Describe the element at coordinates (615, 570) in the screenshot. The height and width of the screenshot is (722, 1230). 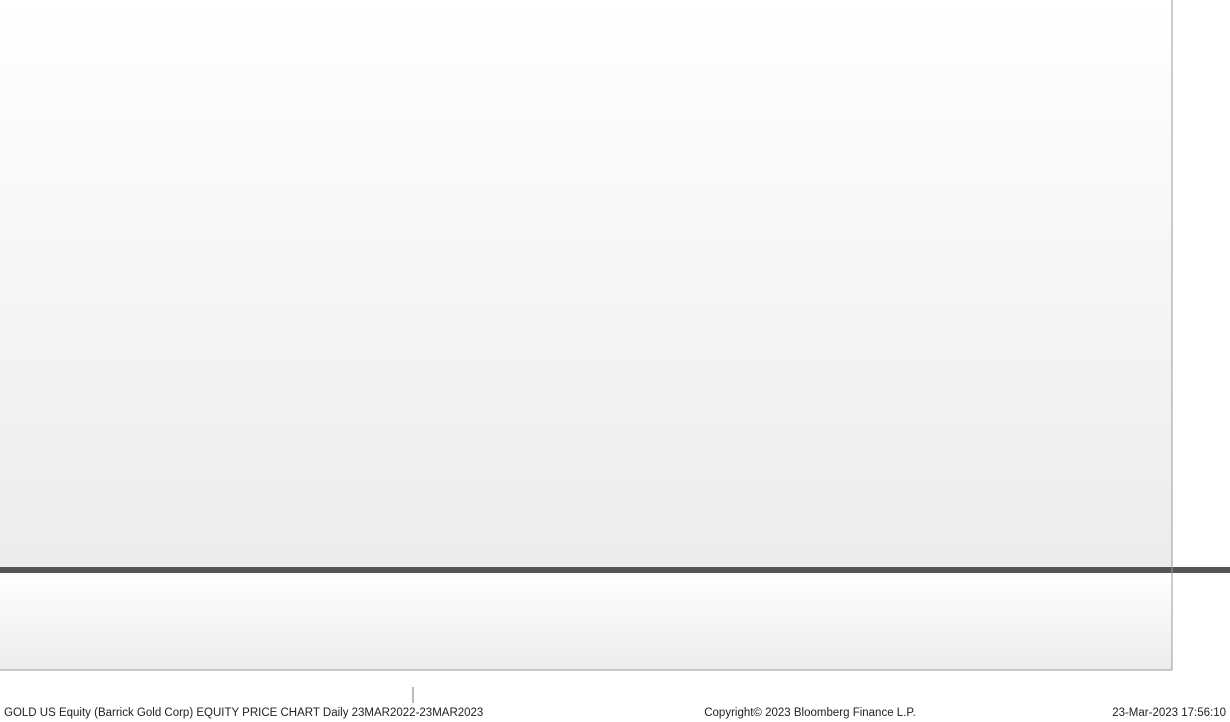
I see `panel-divider` at that location.